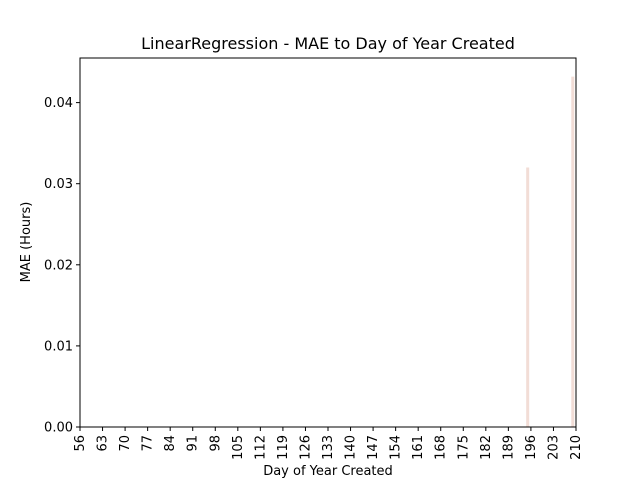  Describe the element at coordinates (215, 443) in the screenshot. I see `x-tick-label: 98` at that location.